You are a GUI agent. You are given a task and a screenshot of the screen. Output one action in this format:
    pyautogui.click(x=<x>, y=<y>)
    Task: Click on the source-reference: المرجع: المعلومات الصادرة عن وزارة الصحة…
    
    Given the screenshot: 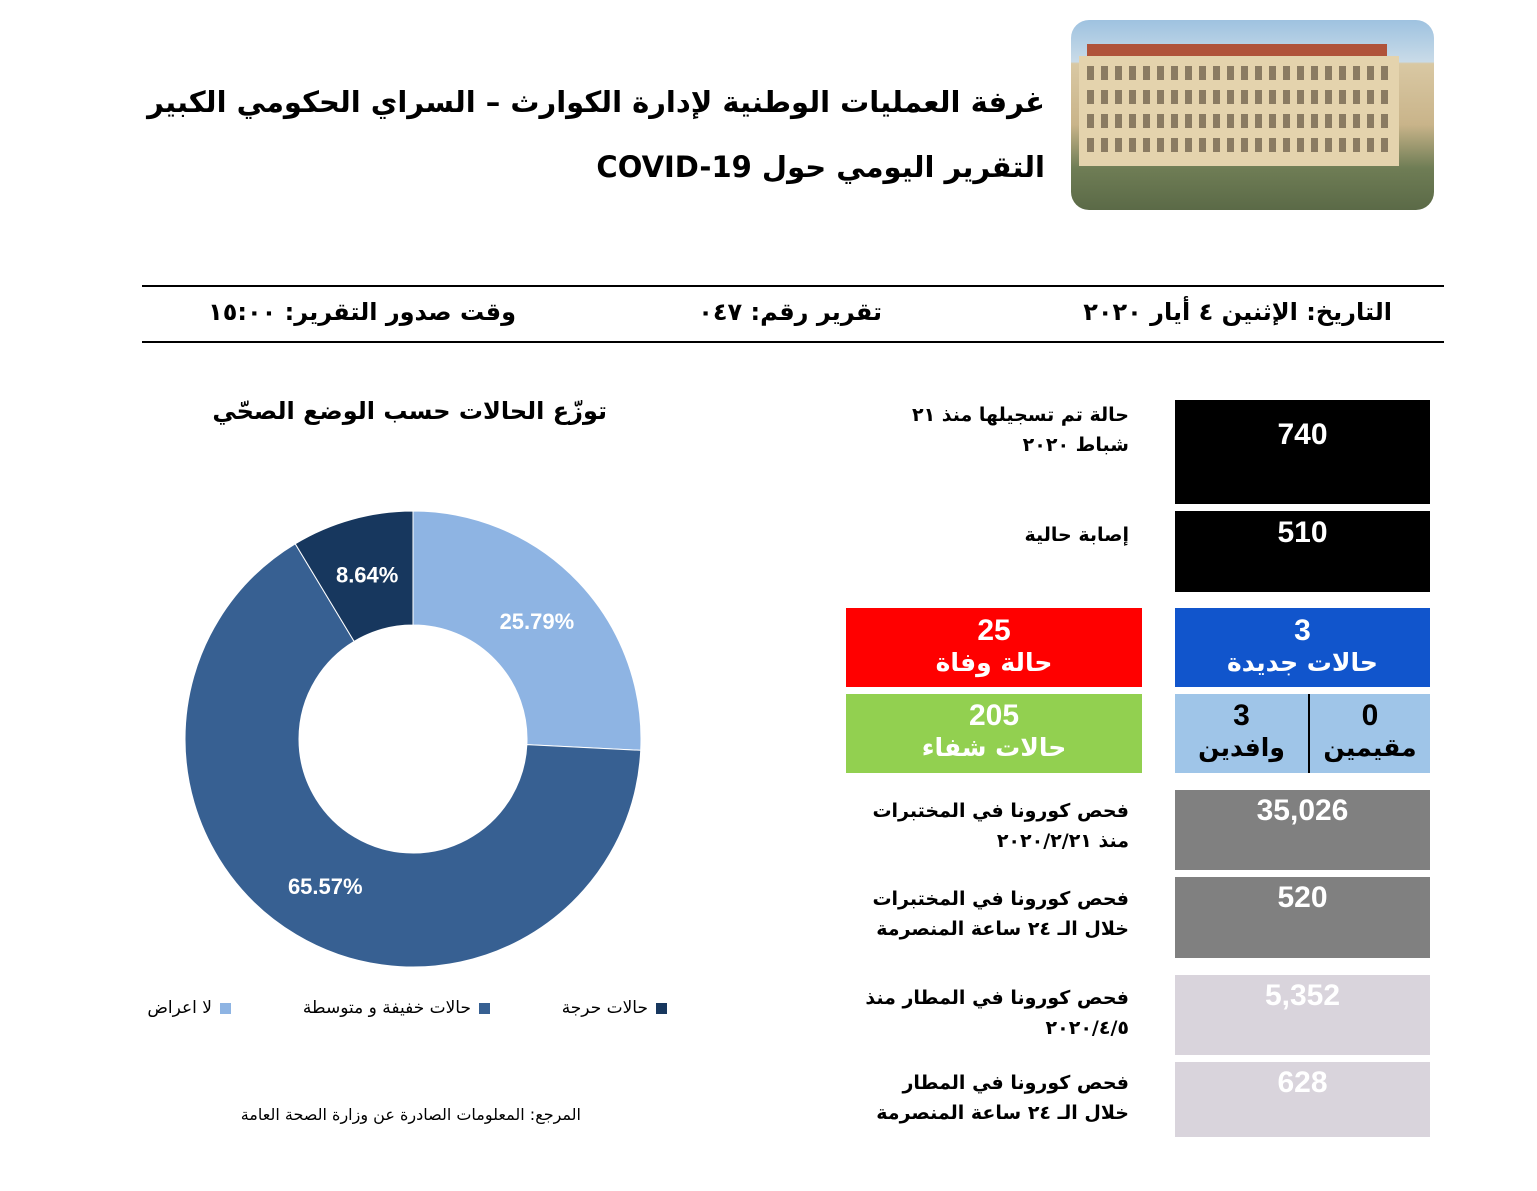 What is the action you would take?
    pyautogui.click(x=410, y=1114)
    